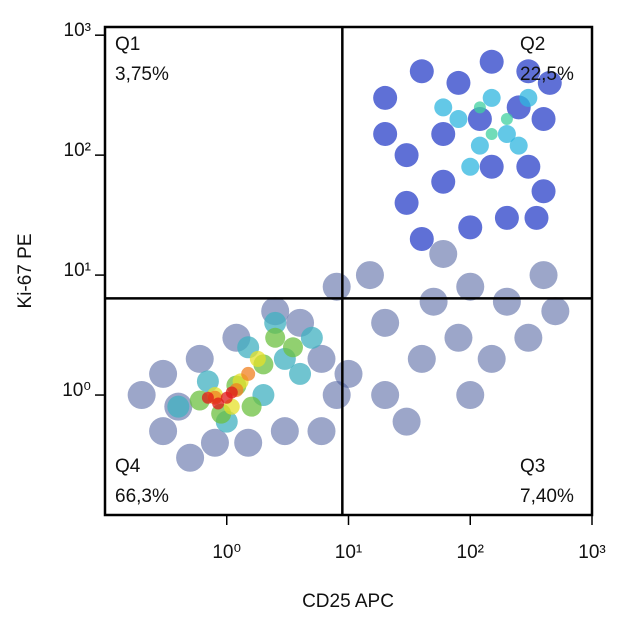 This screenshot has height=620, width=630. Describe the element at coordinates (77, 150) in the screenshot. I see `y-tick-label: 10²` at that location.